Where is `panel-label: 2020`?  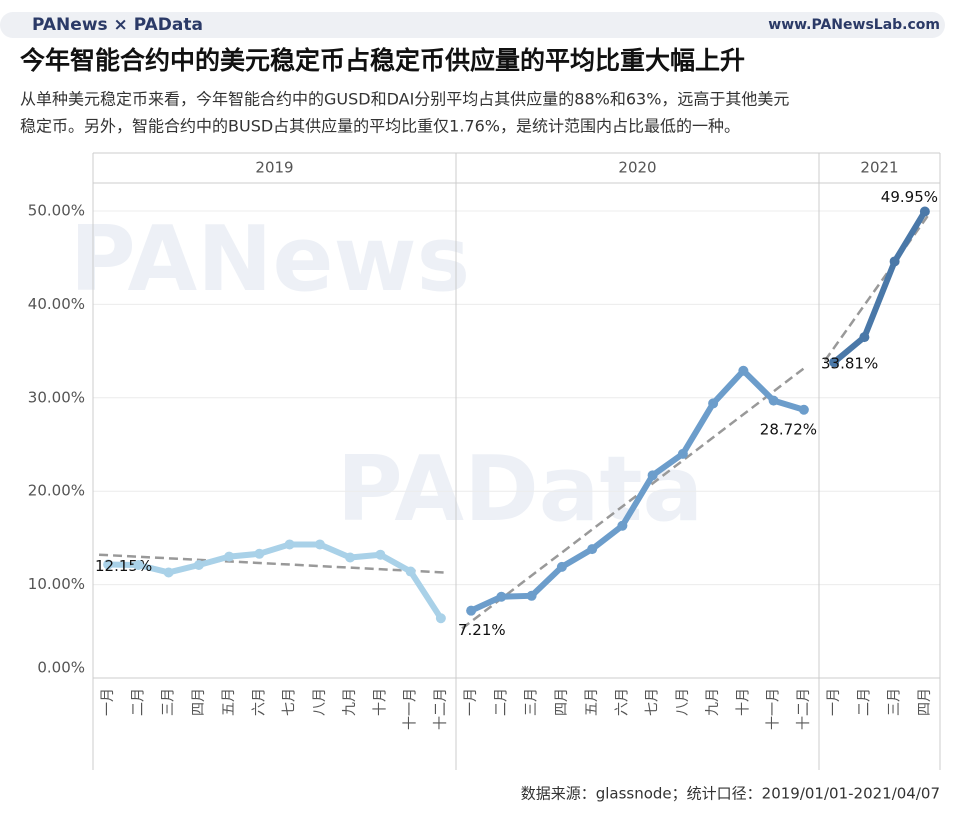
panel-label: 2020 is located at coordinates (637, 168).